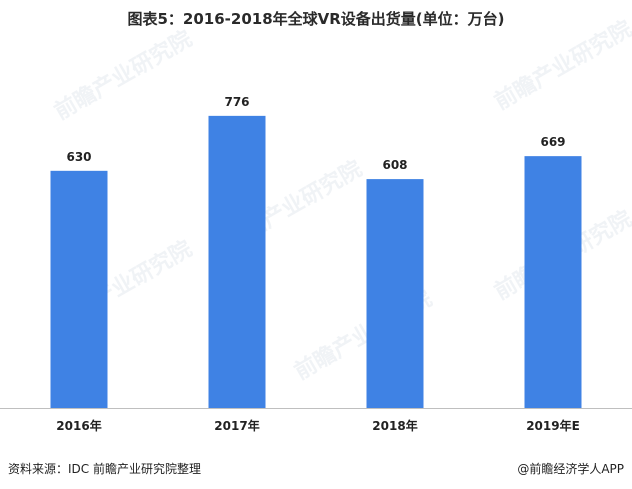 This screenshot has width=632, height=489. Describe the element at coordinates (316, 471) in the screenshot. I see `footer: 资料来源：IDC 前瞻产业研究院整理 @前瞻经济学人APP` at that location.